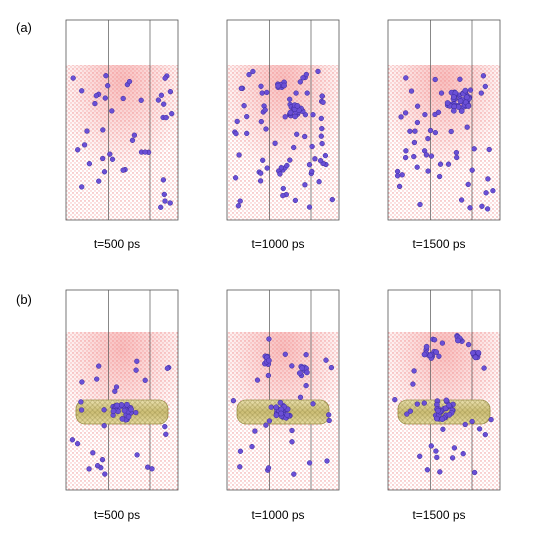 The width and height of the screenshot is (549, 550). I want to click on caption-b-1: t=500 ps, so click(117, 515).